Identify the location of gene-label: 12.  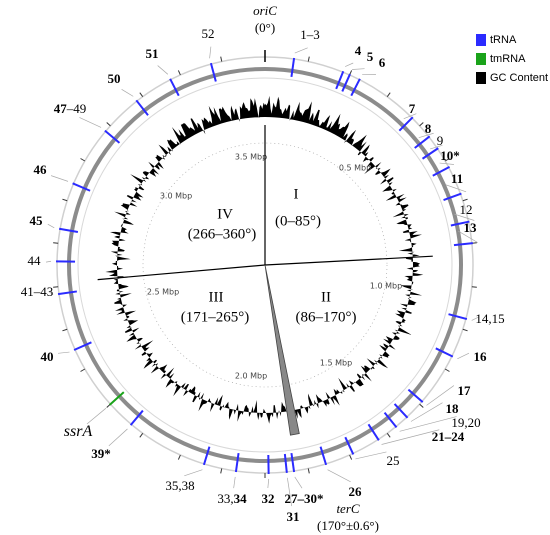
(466, 209).